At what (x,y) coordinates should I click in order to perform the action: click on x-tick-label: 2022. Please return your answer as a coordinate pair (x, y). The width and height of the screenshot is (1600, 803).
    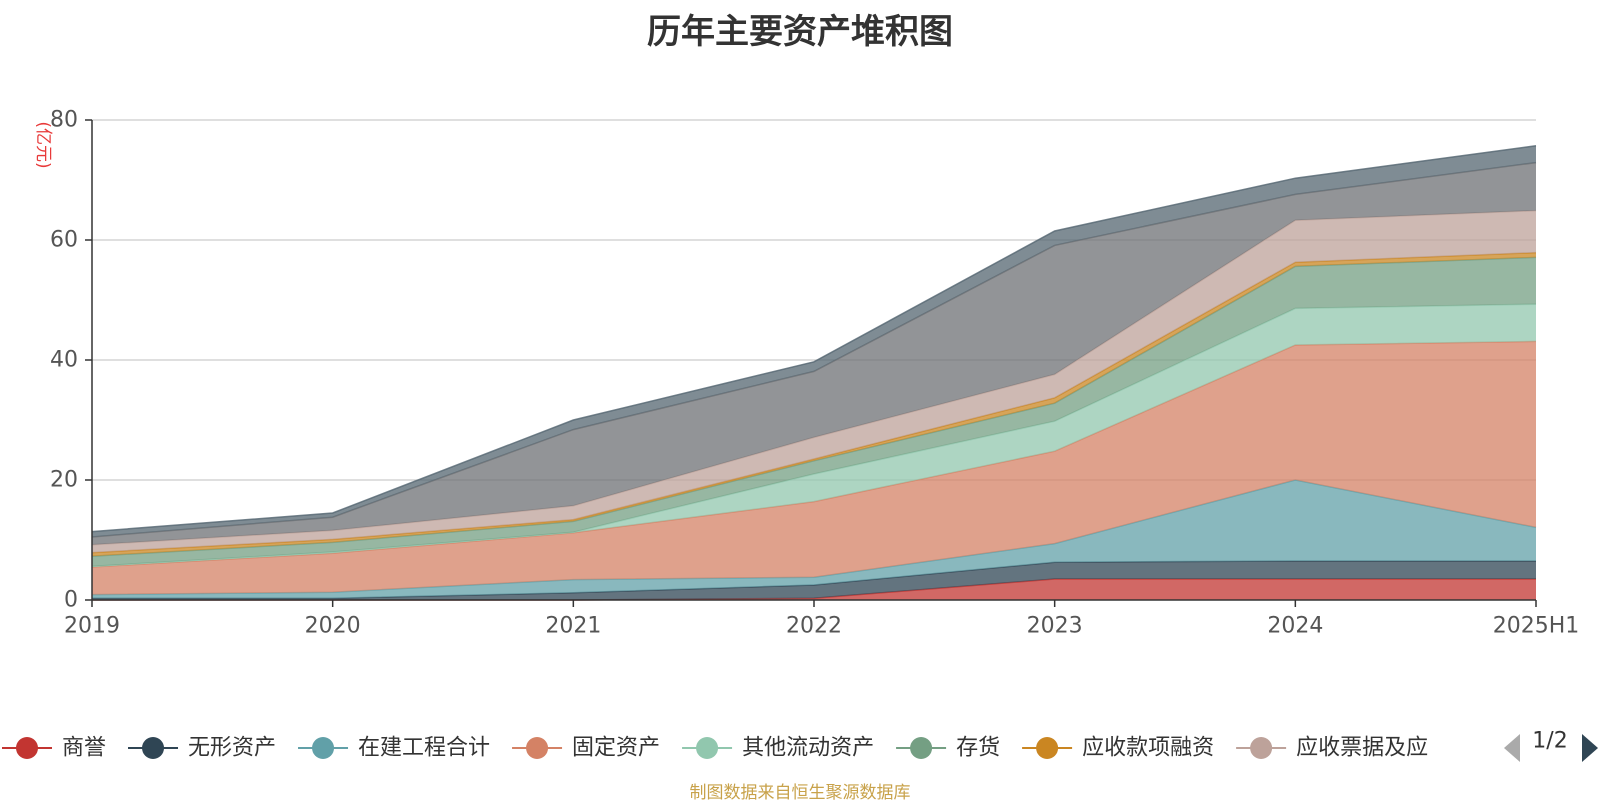
    Looking at the image, I should click on (814, 626).